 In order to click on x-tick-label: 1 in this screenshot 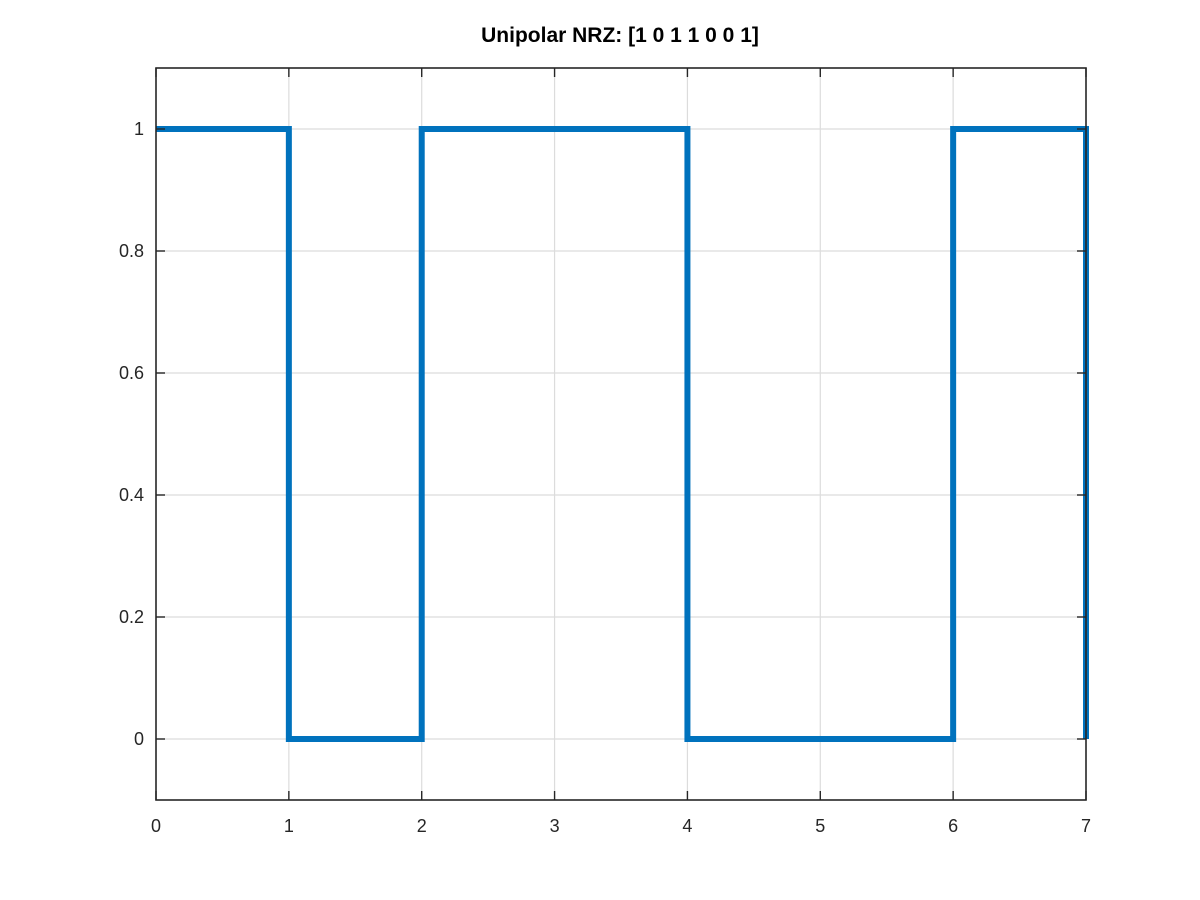, I will do `click(289, 826)`.